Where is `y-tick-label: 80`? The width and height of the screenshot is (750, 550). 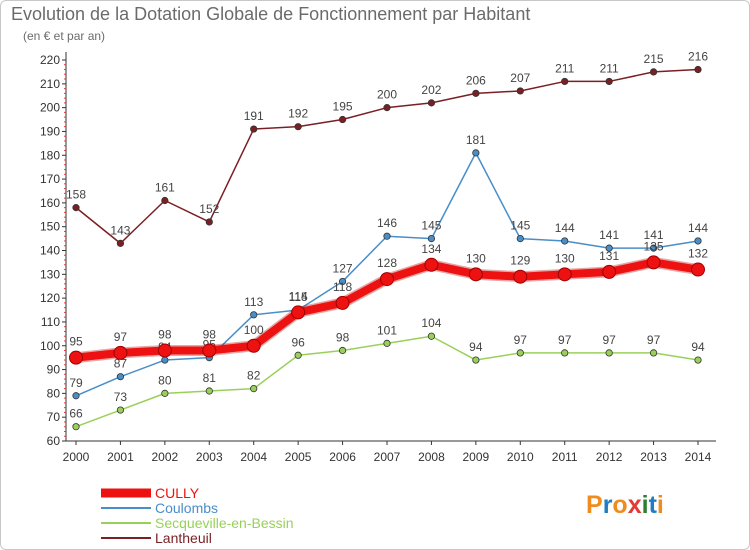 y-tick-label: 80 is located at coordinates (54, 393).